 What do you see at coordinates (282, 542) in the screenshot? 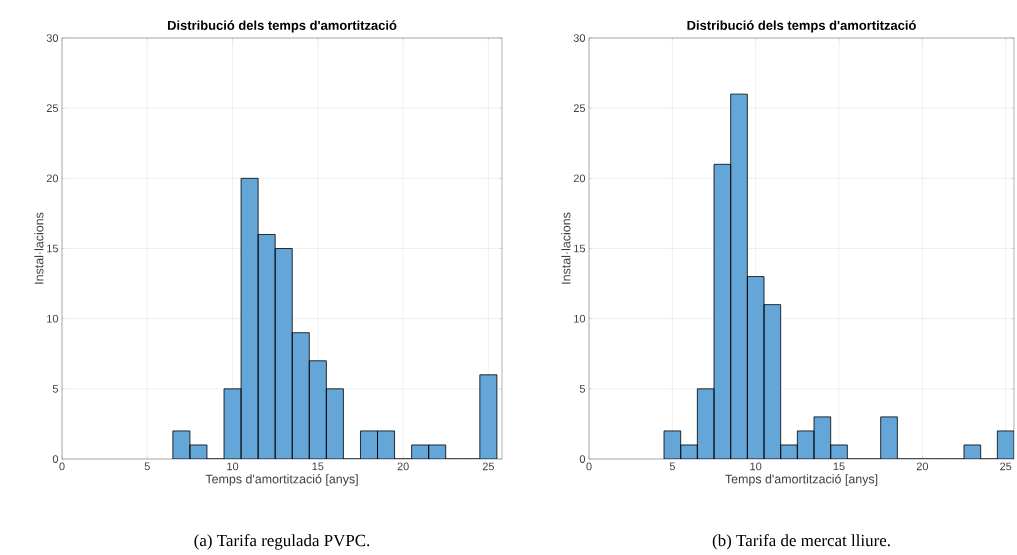
I see `text: (a) Tarifa regulada PVPC.` at bounding box center [282, 542].